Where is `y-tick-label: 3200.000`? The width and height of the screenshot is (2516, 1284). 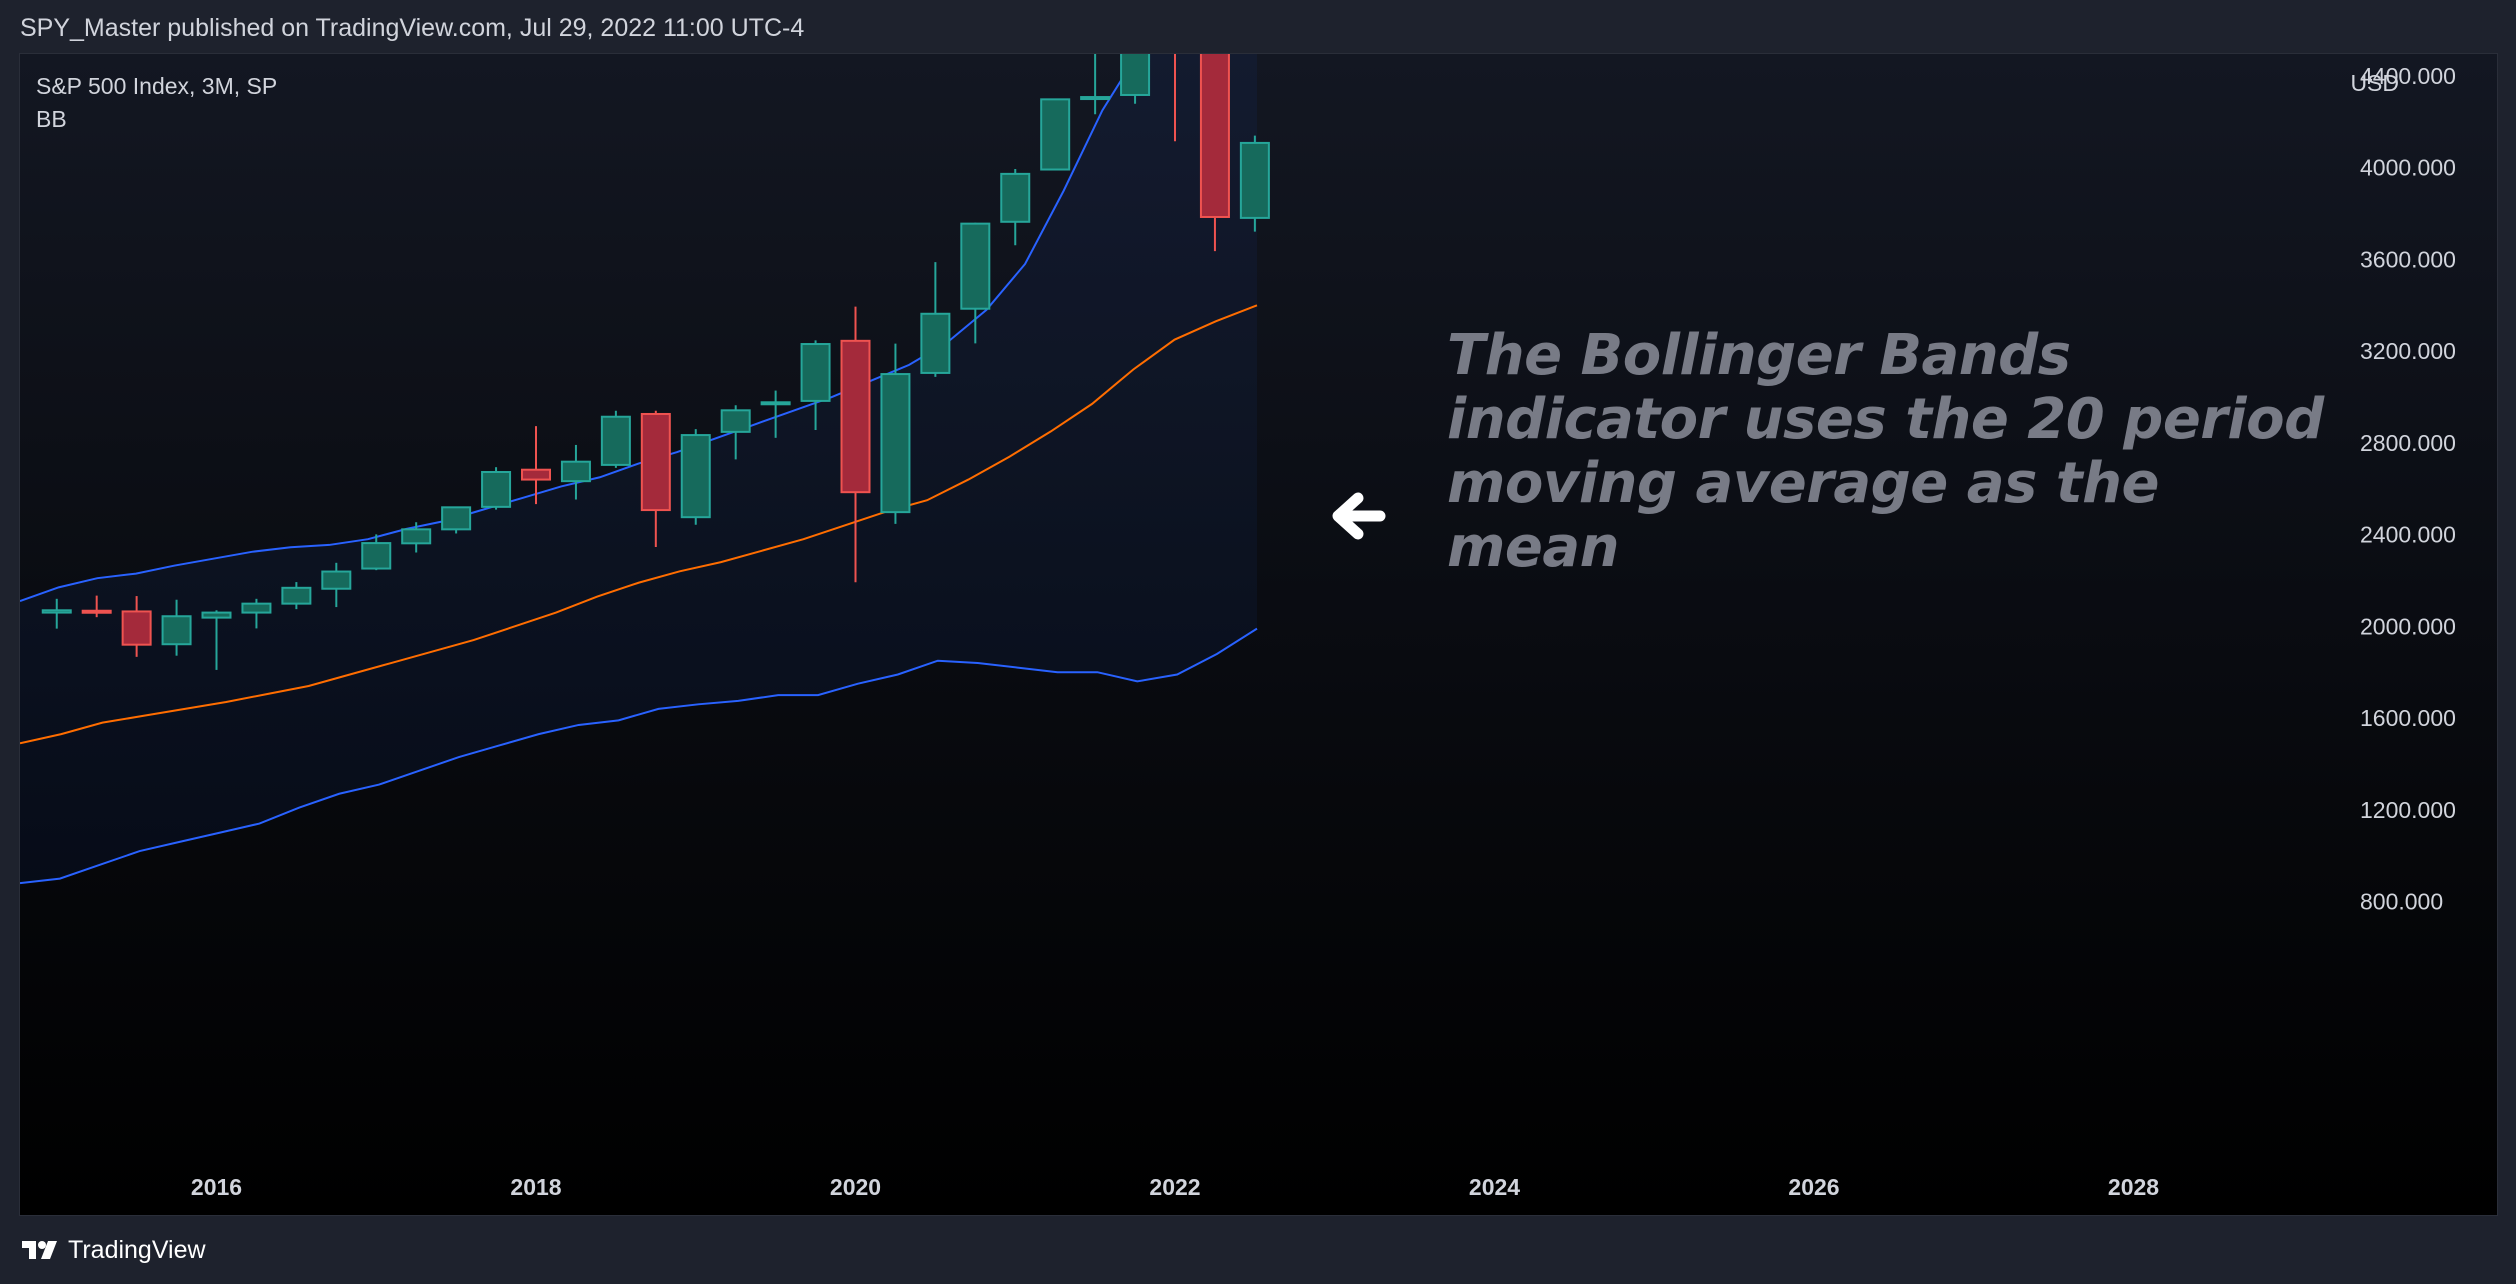 y-tick-label: 3200.000 is located at coordinates (2408, 351).